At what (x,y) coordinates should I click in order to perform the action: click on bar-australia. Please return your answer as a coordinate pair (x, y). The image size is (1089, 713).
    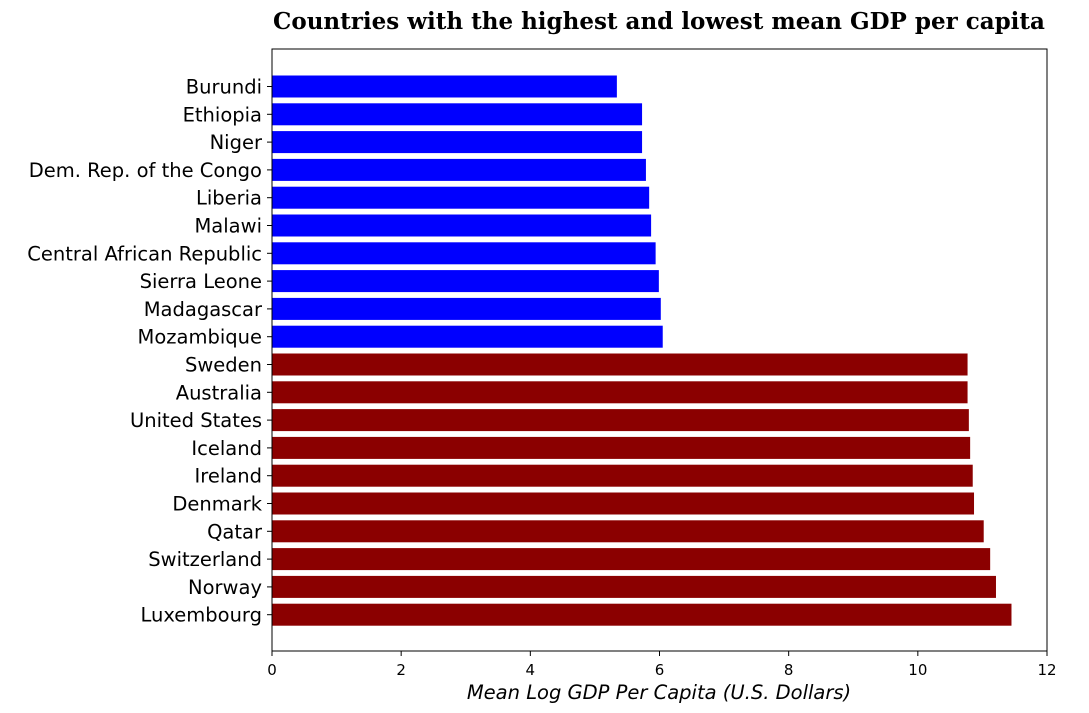
    Looking at the image, I should click on (620, 392).